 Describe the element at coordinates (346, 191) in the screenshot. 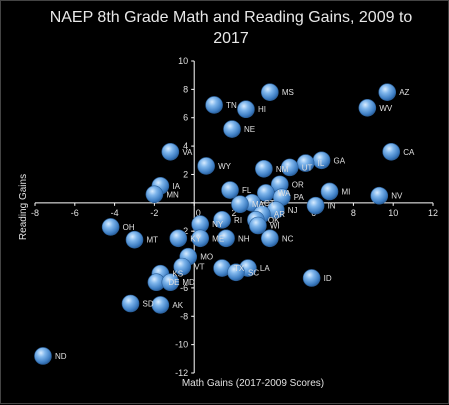

I see `point-label-mi: MI` at that location.